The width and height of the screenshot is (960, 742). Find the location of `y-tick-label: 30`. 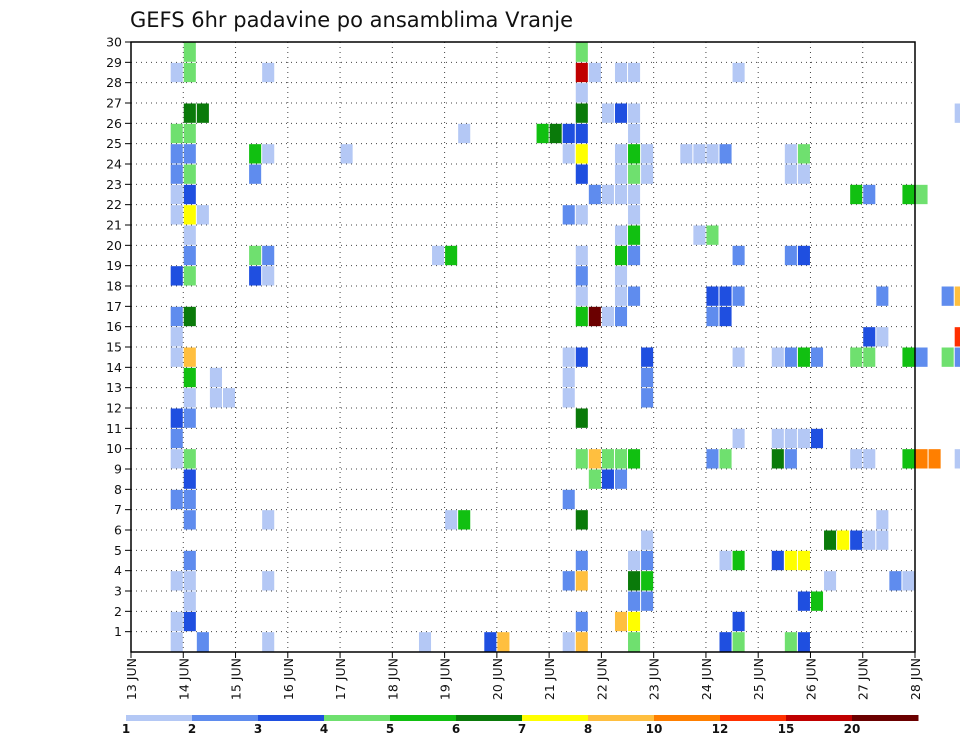

y-tick-label: 30 is located at coordinates (114, 42).